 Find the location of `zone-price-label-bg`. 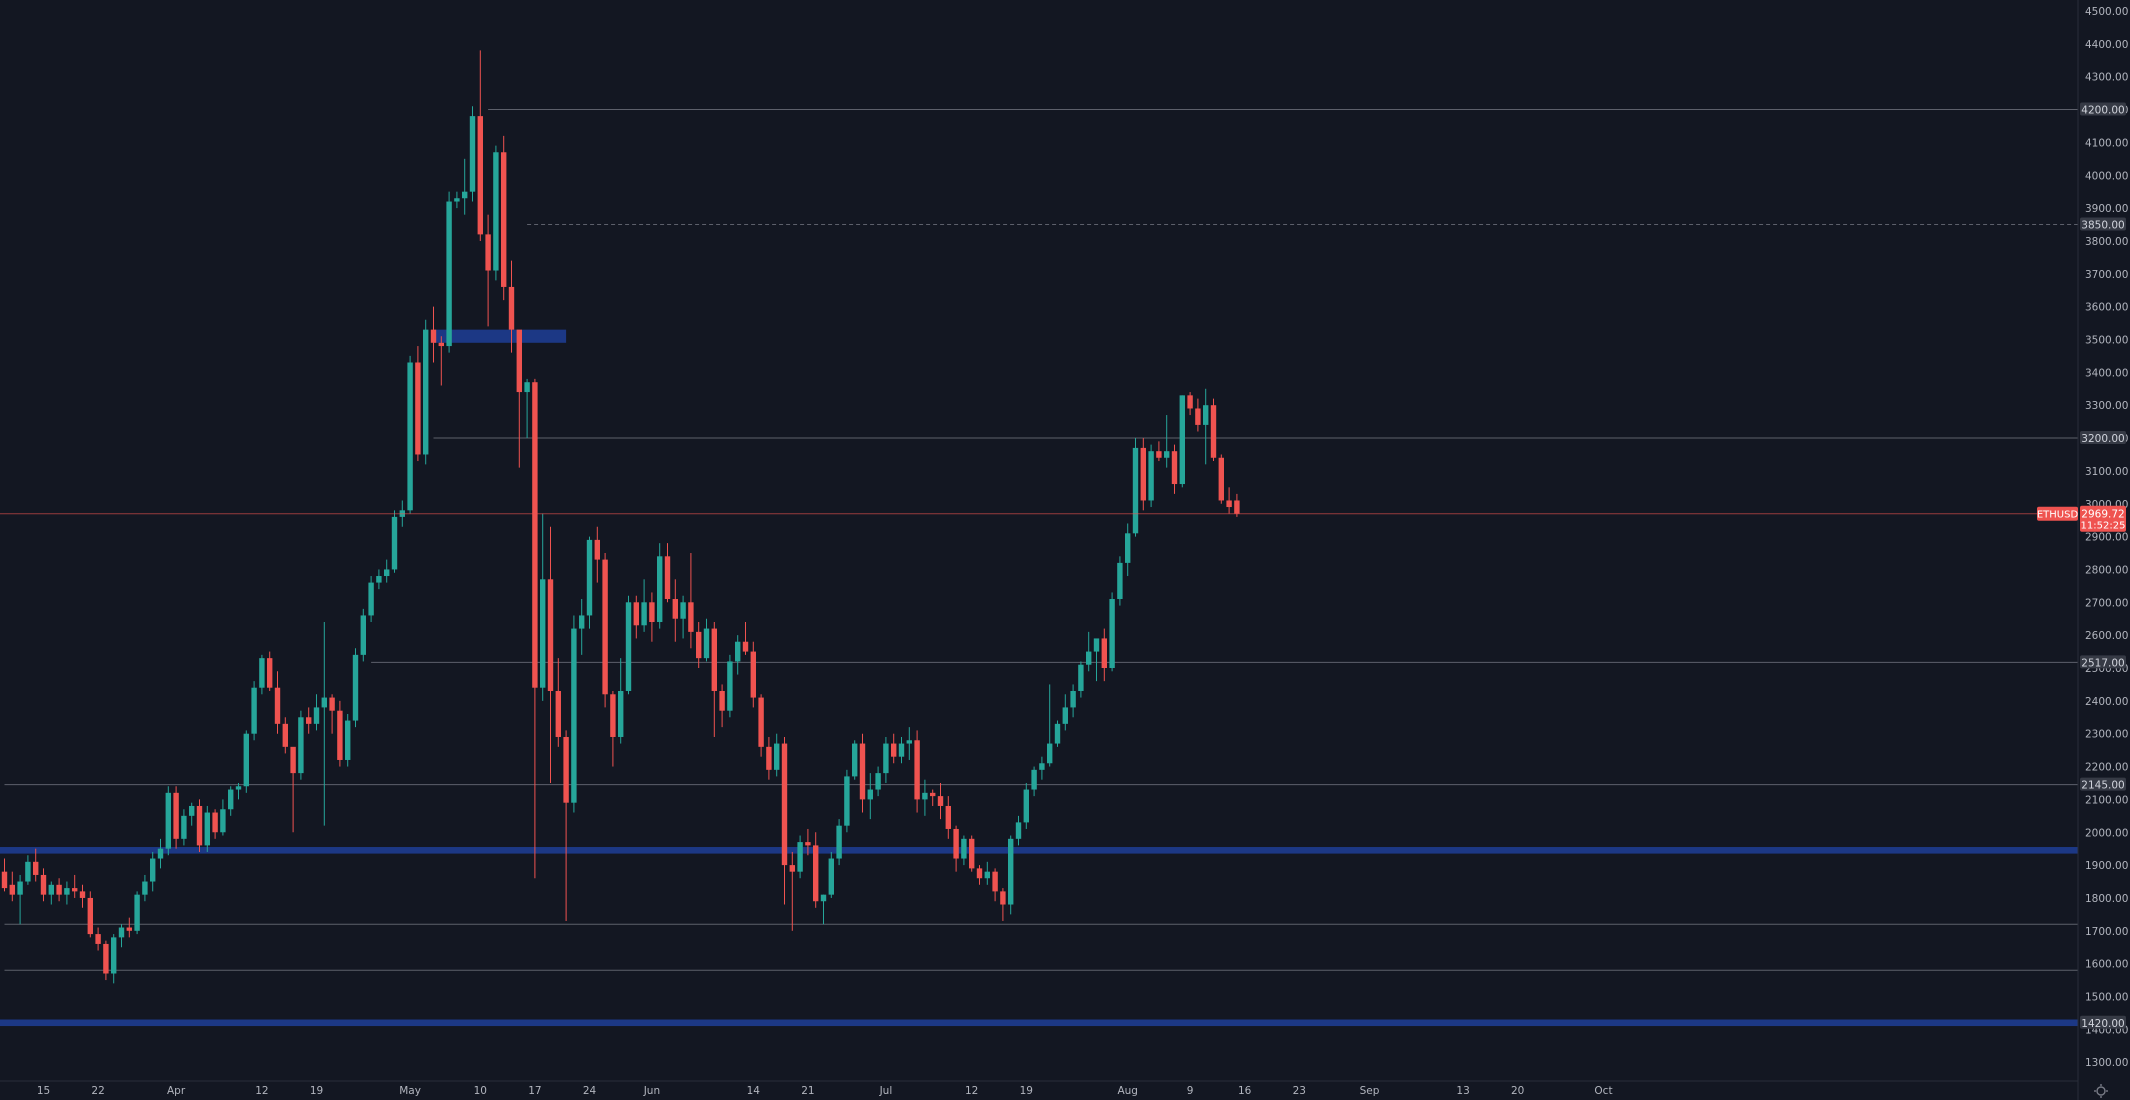

zone-price-label-bg is located at coordinates (2103, 1022).